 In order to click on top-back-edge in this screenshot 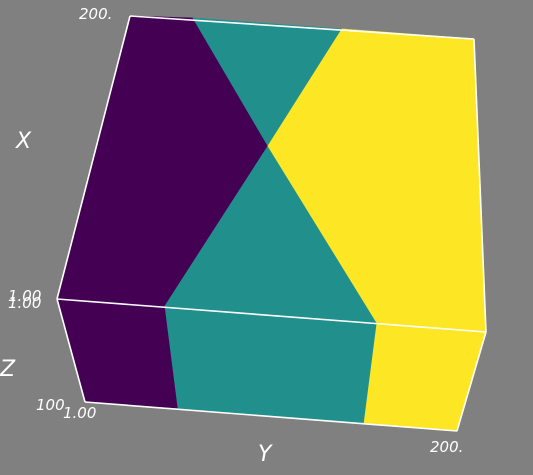, I will do `click(302, 27)`.